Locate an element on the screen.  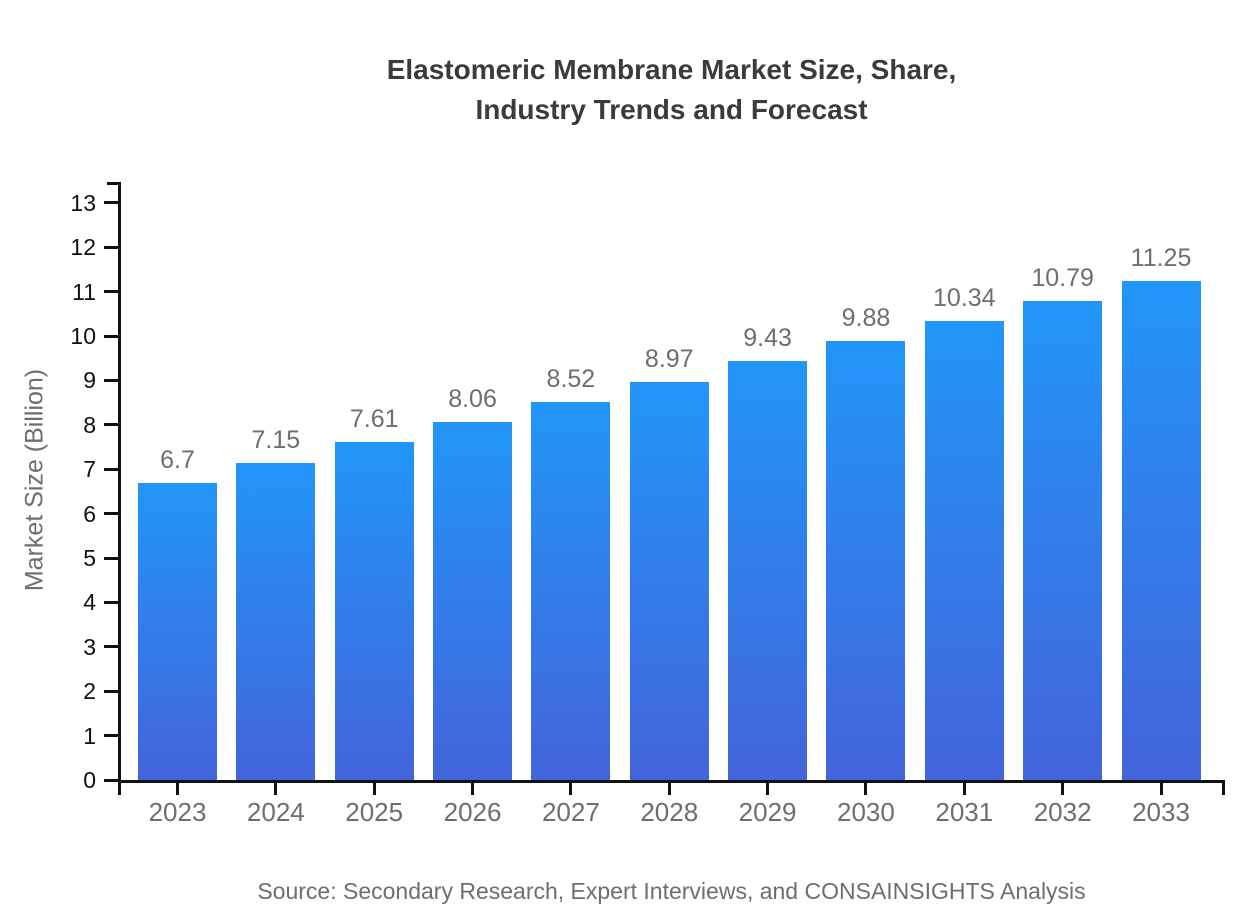
y-axis-line is located at coordinates (119, 488).